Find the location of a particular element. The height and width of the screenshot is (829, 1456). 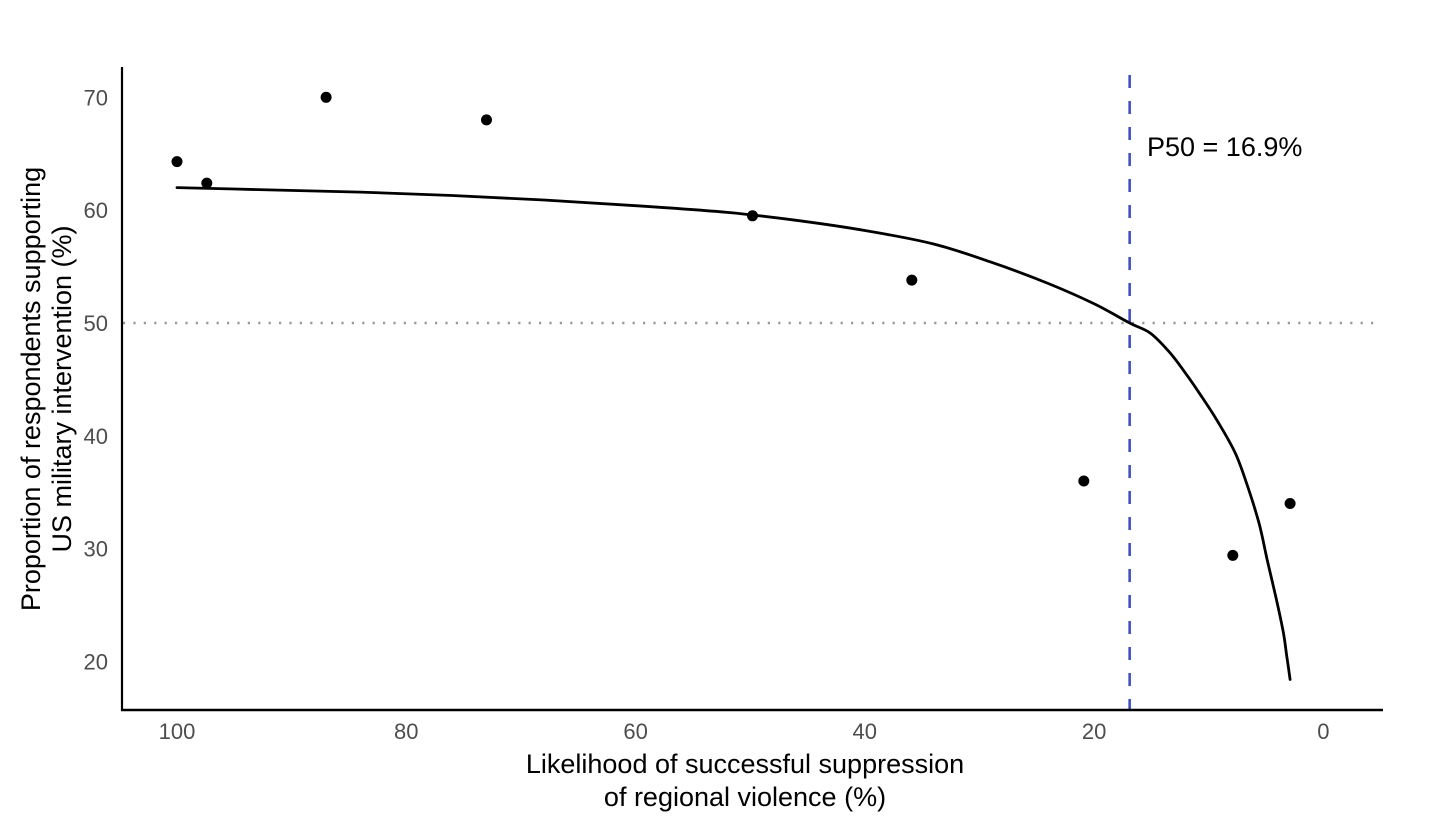

x-tick-label: 80 is located at coordinates (406, 731).